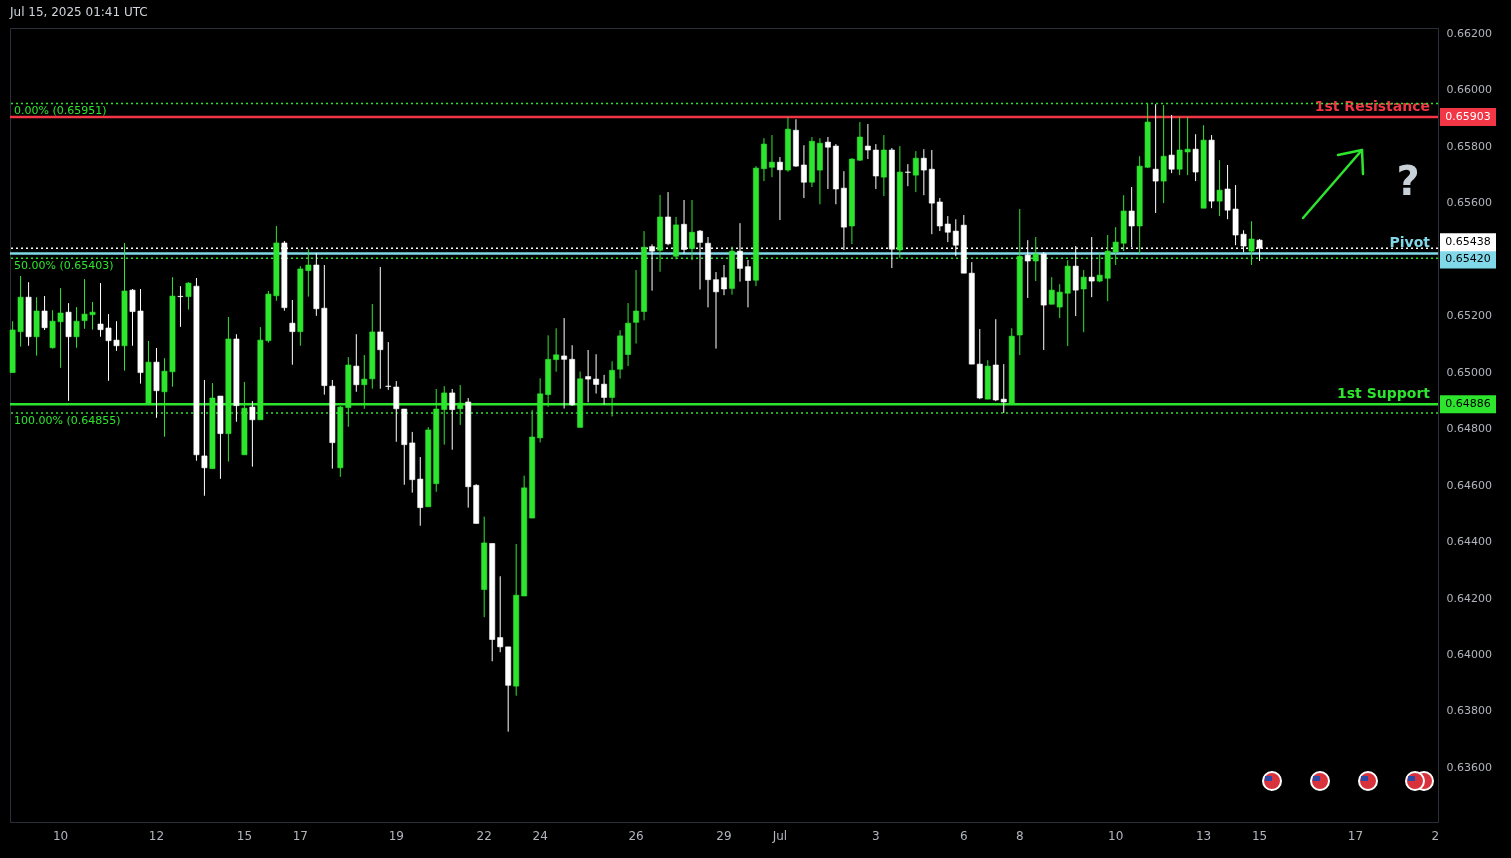 The height and width of the screenshot is (858, 1511). Describe the element at coordinates (1469, 316) in the screenshot. I see `y-tick-label: 0.65200` at that location.